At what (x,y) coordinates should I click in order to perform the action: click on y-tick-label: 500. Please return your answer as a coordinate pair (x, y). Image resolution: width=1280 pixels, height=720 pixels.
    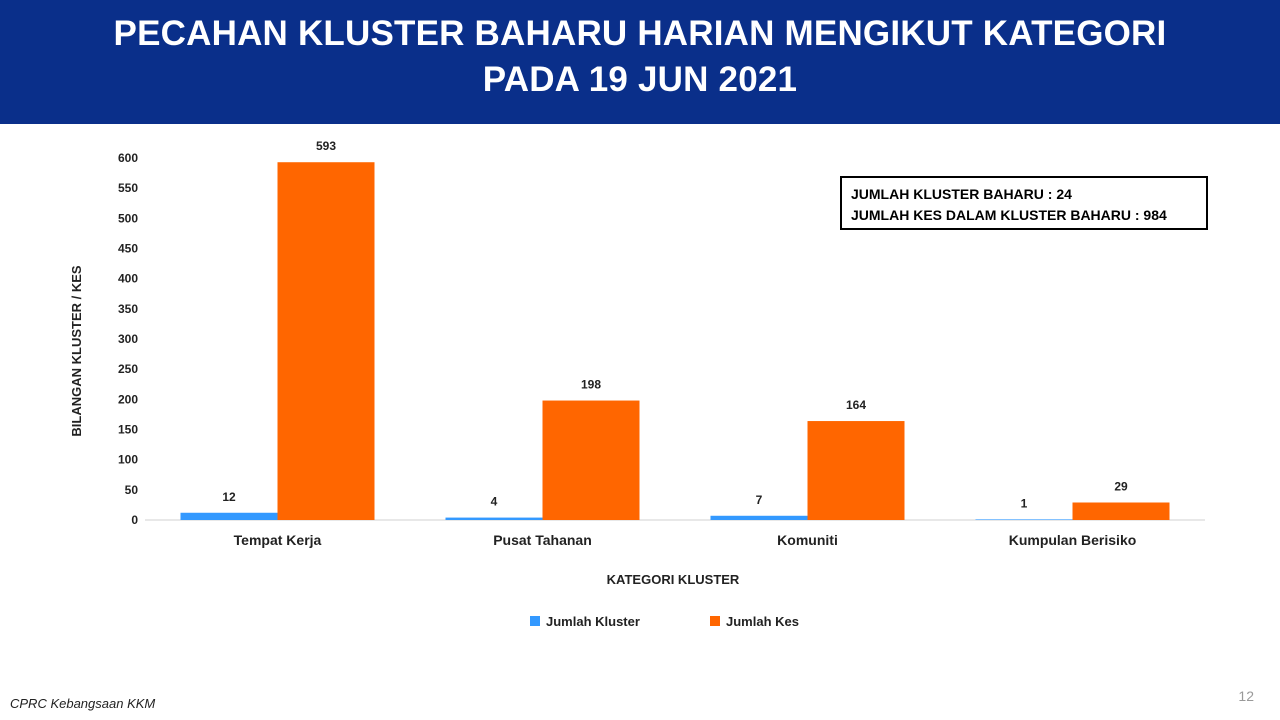
    Looking at the image, I should click on (128, 218).